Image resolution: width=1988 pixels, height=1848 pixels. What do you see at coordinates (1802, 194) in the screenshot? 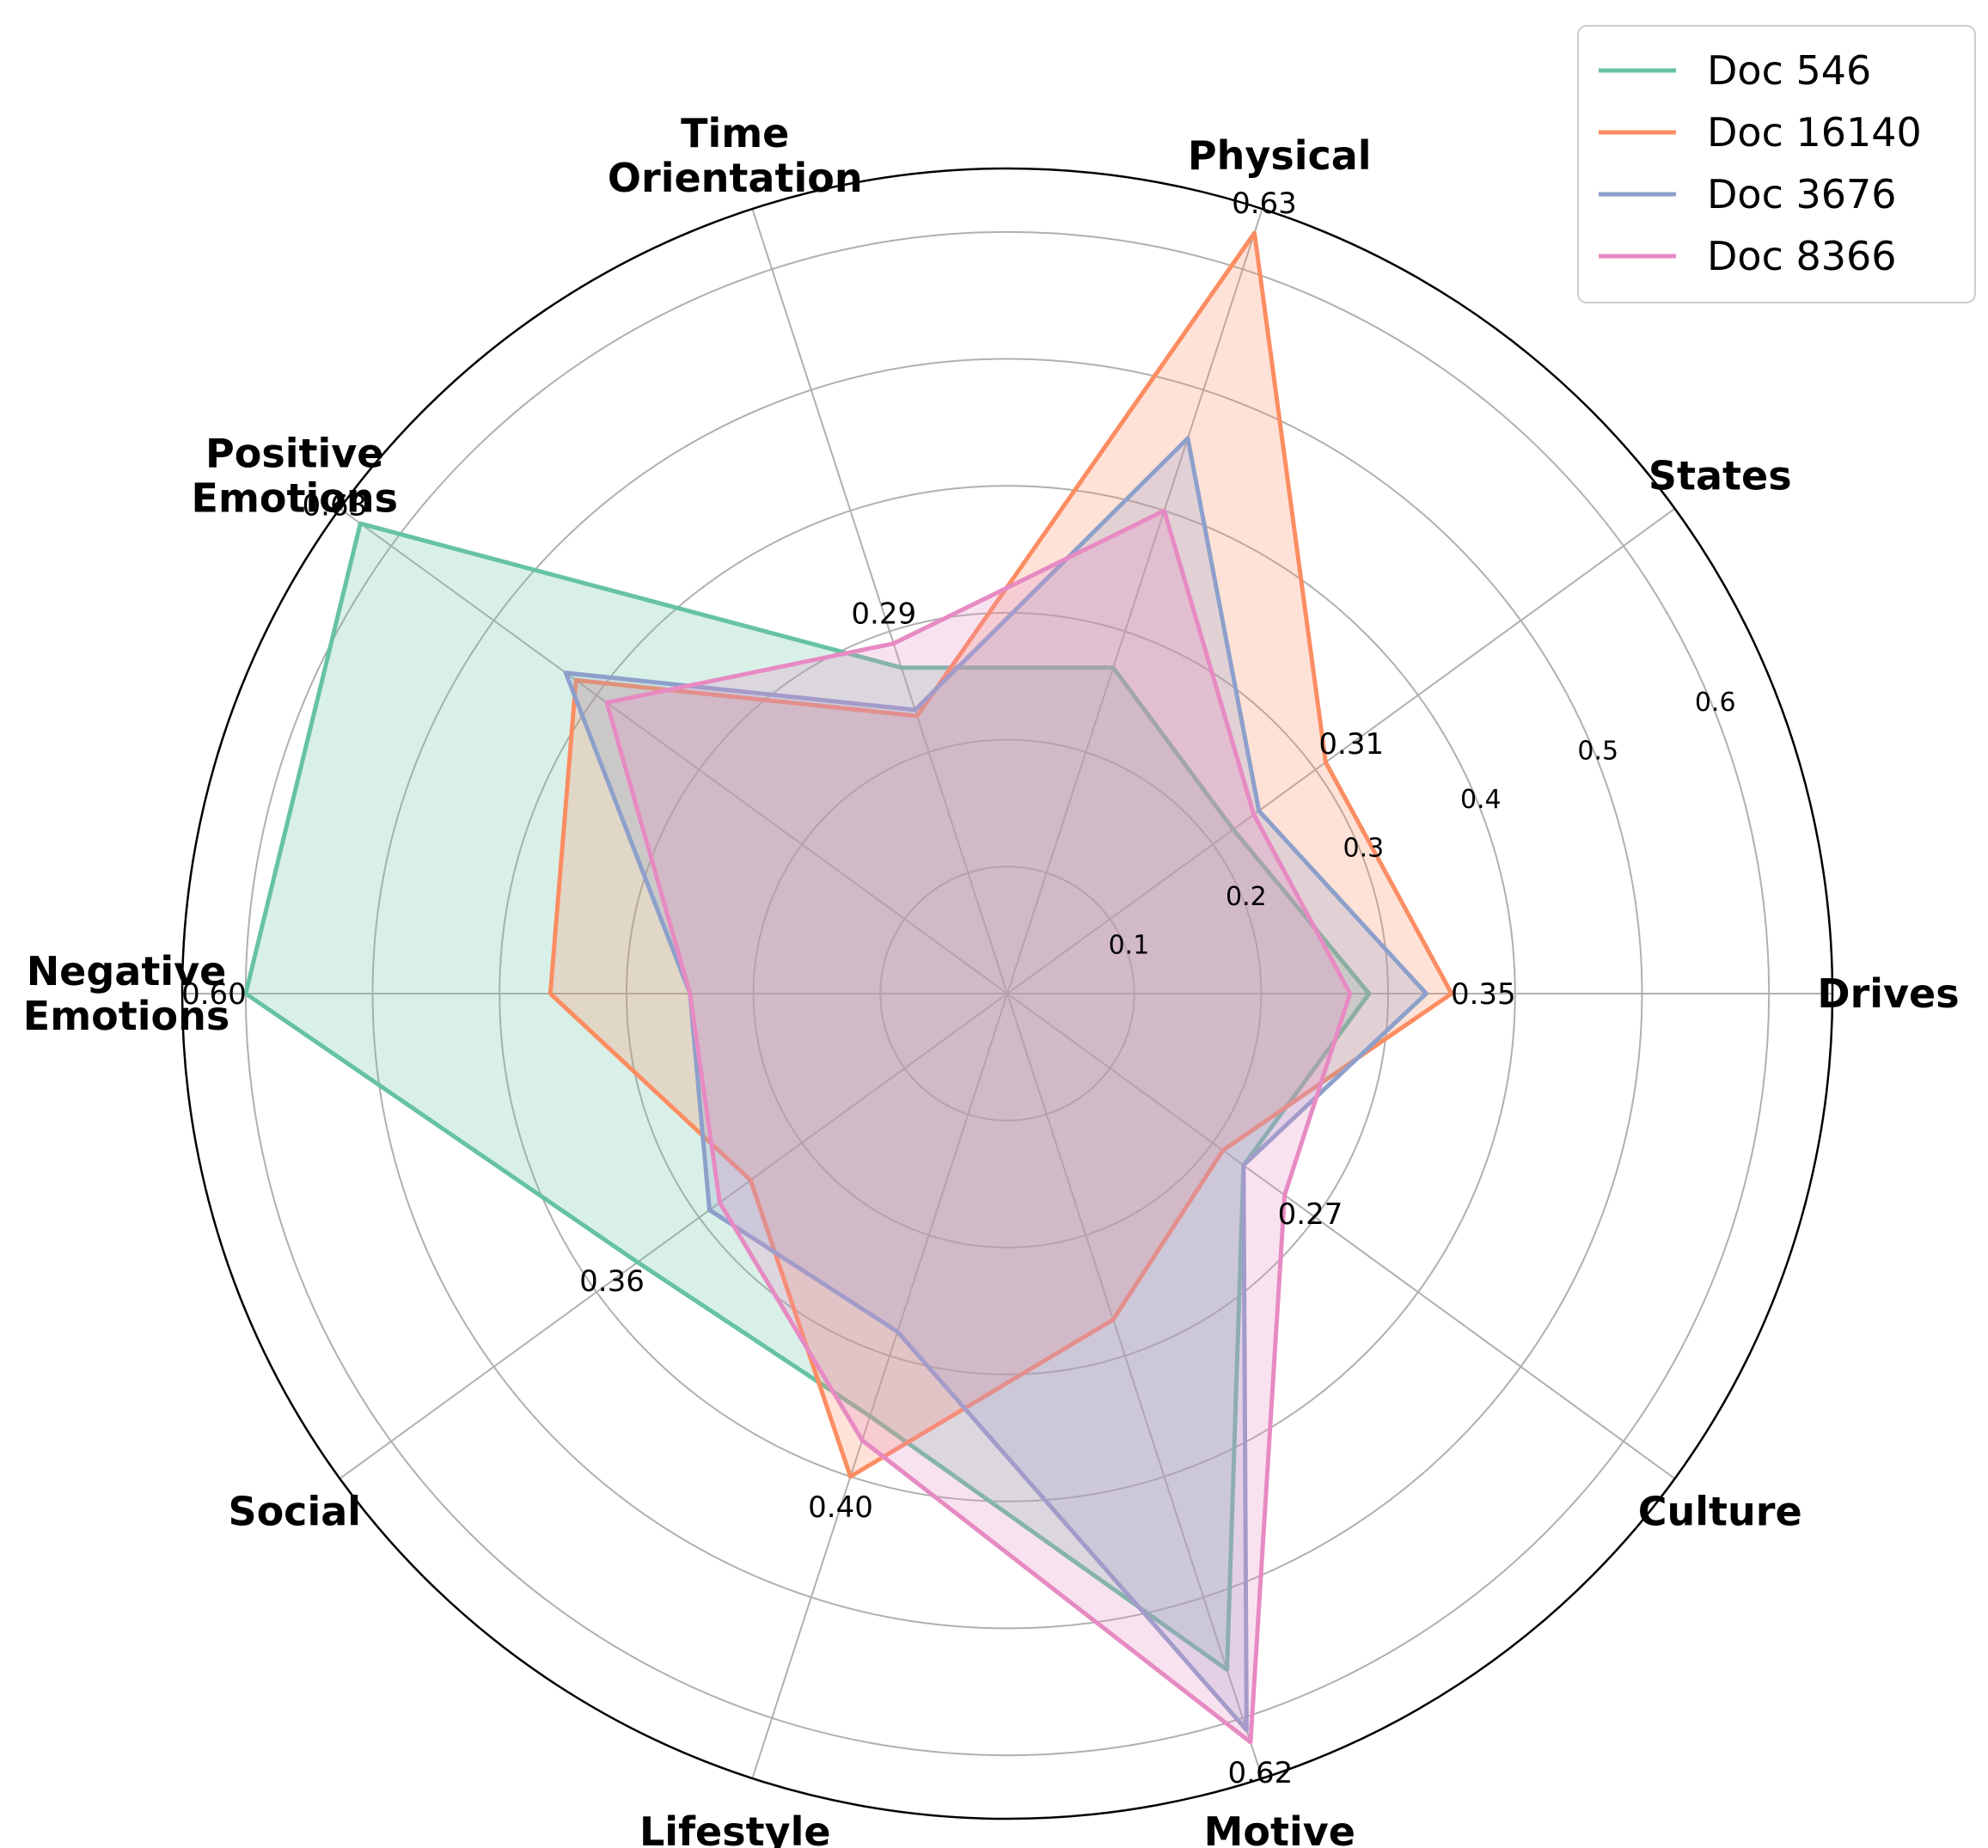
I see `legend-label-2: Doc 3676` at bounding box center [1802, 194].